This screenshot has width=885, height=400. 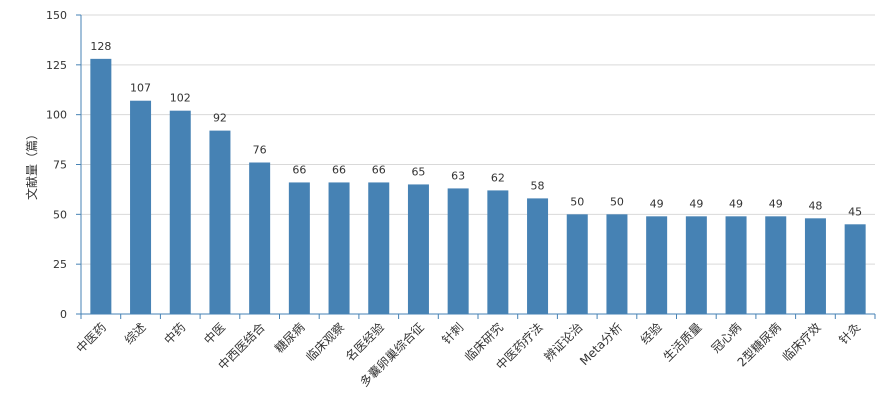 What do you see at coordinates (60, 214) in the screenshot?
I see `y-tick-label: 50` at bounding box center [60, 214].